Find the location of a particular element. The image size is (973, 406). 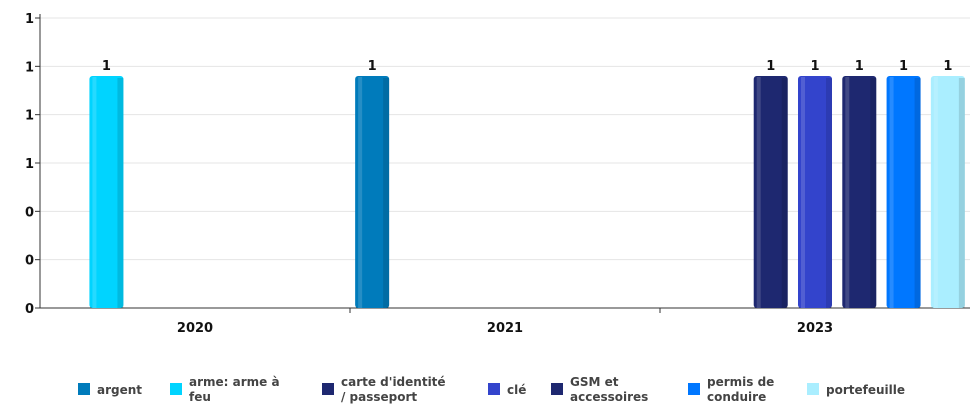

legend-label: portefeuille is located at coordinates (865, 390).